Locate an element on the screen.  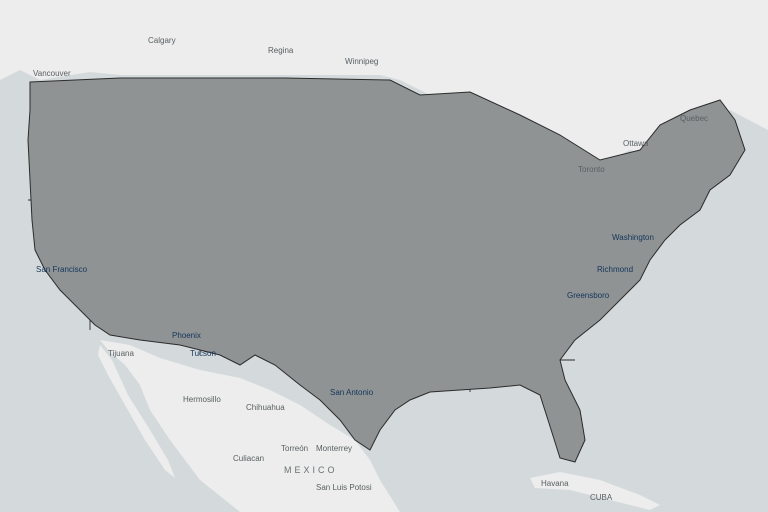
baja-land is located at coordinates (136, 411).